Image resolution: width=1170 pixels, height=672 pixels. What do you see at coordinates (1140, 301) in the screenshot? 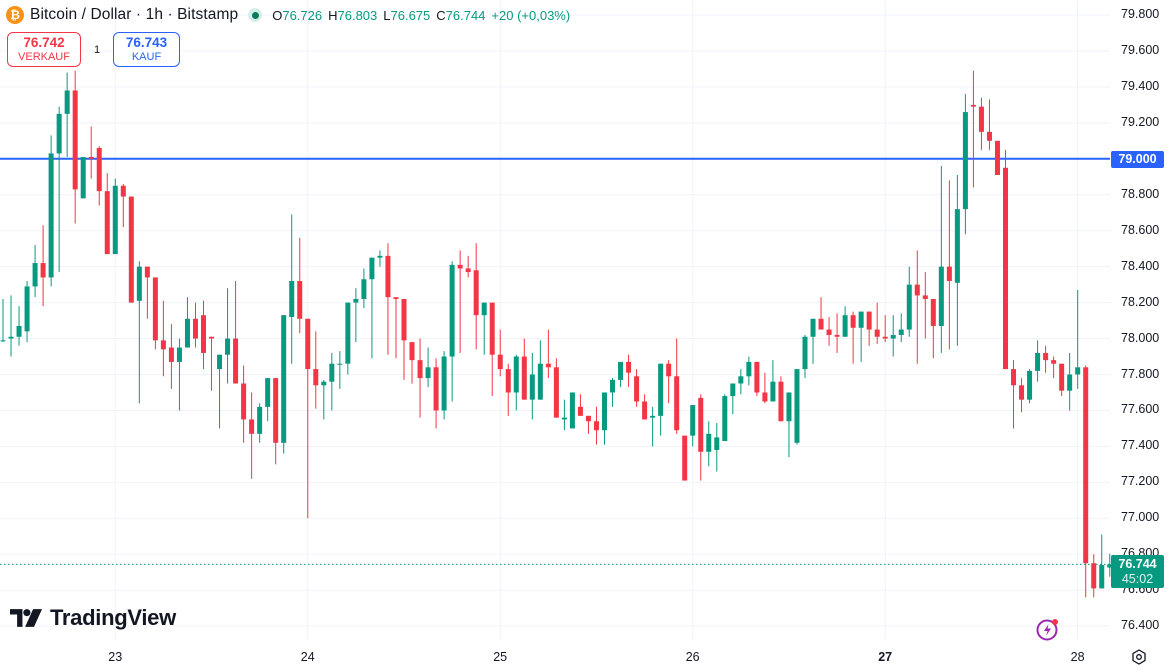
I see `price-tick-label: 78.200` at bounding box center [1140, 301].